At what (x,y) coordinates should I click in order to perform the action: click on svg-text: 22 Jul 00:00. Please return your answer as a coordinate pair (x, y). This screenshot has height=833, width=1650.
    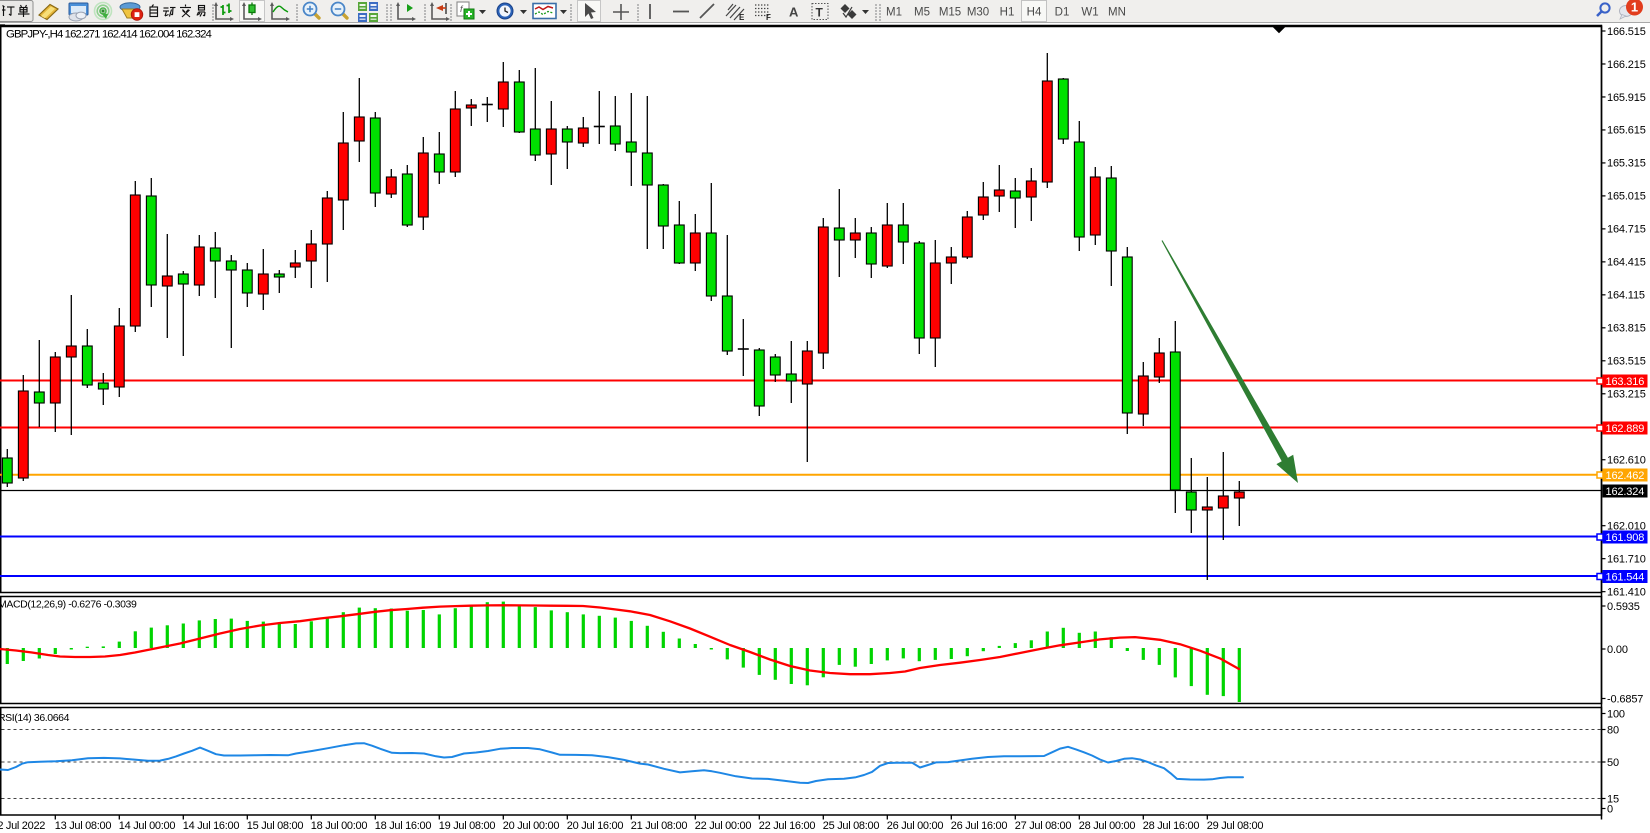
    Looking at the image, I should click on (723, 826).